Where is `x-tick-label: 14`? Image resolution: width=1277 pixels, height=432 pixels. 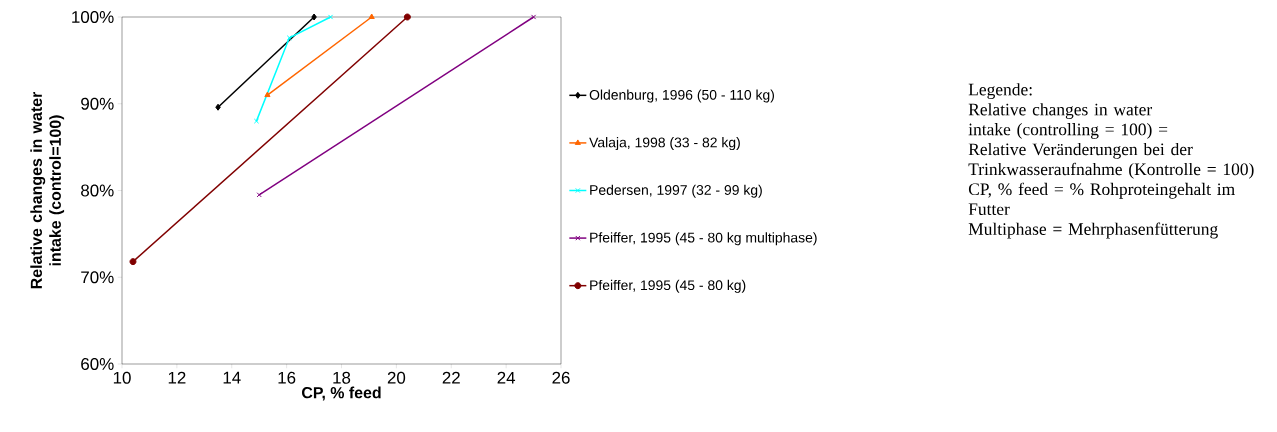 x-tick-label: 14 is located at coordinates (232, 377).